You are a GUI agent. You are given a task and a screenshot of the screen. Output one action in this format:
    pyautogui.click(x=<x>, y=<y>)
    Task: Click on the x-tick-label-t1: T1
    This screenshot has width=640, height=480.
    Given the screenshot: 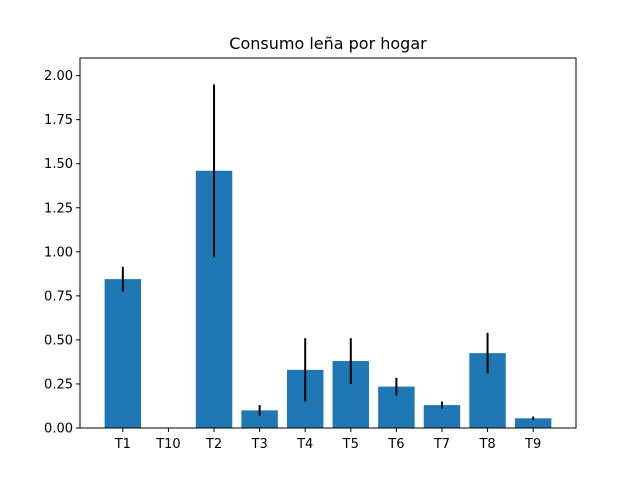 What is the action you would take?
    pyautogui.click(x=122, y=444)
    